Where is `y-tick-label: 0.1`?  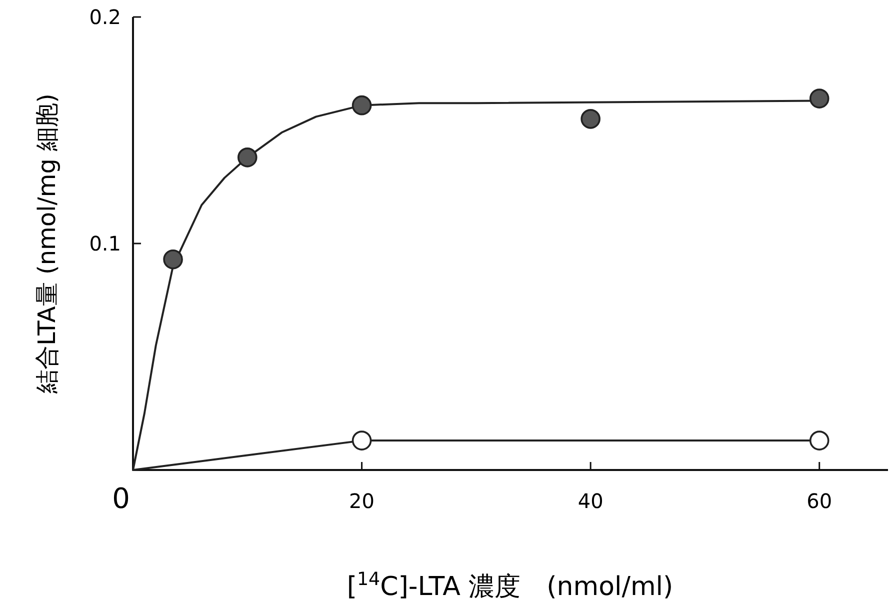 y-tick-label: 0.1 is located at coordinates (105, 244).